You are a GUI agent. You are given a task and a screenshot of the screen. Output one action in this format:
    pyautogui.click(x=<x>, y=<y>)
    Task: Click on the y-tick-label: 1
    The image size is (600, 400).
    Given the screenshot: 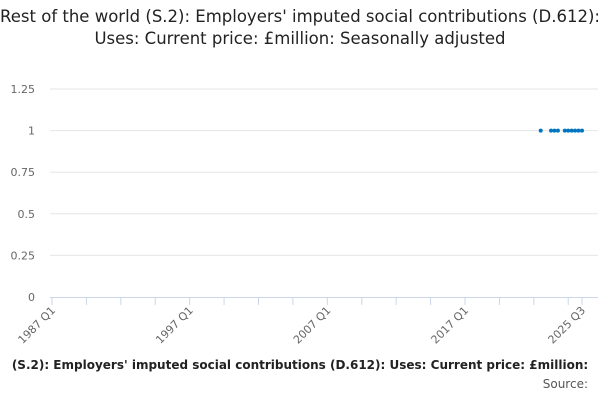 What is the action you would take?
    pyautogui.click(x=31, y=131)
    